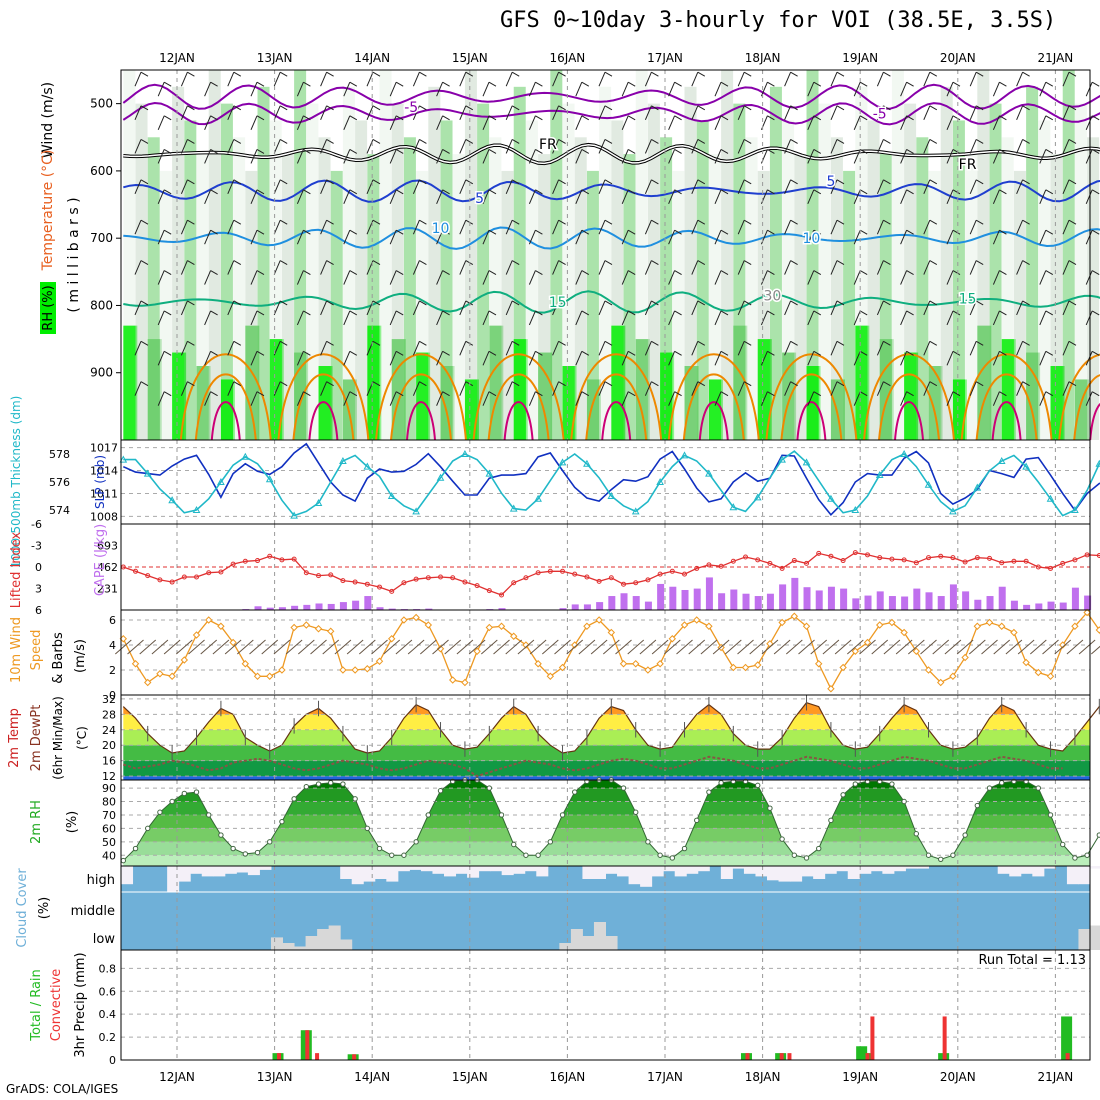 The image size is (1100, 1100). Describe the element at coordinates (109, 714) in the screenshot. I see `temp-tick: 28` at that location.